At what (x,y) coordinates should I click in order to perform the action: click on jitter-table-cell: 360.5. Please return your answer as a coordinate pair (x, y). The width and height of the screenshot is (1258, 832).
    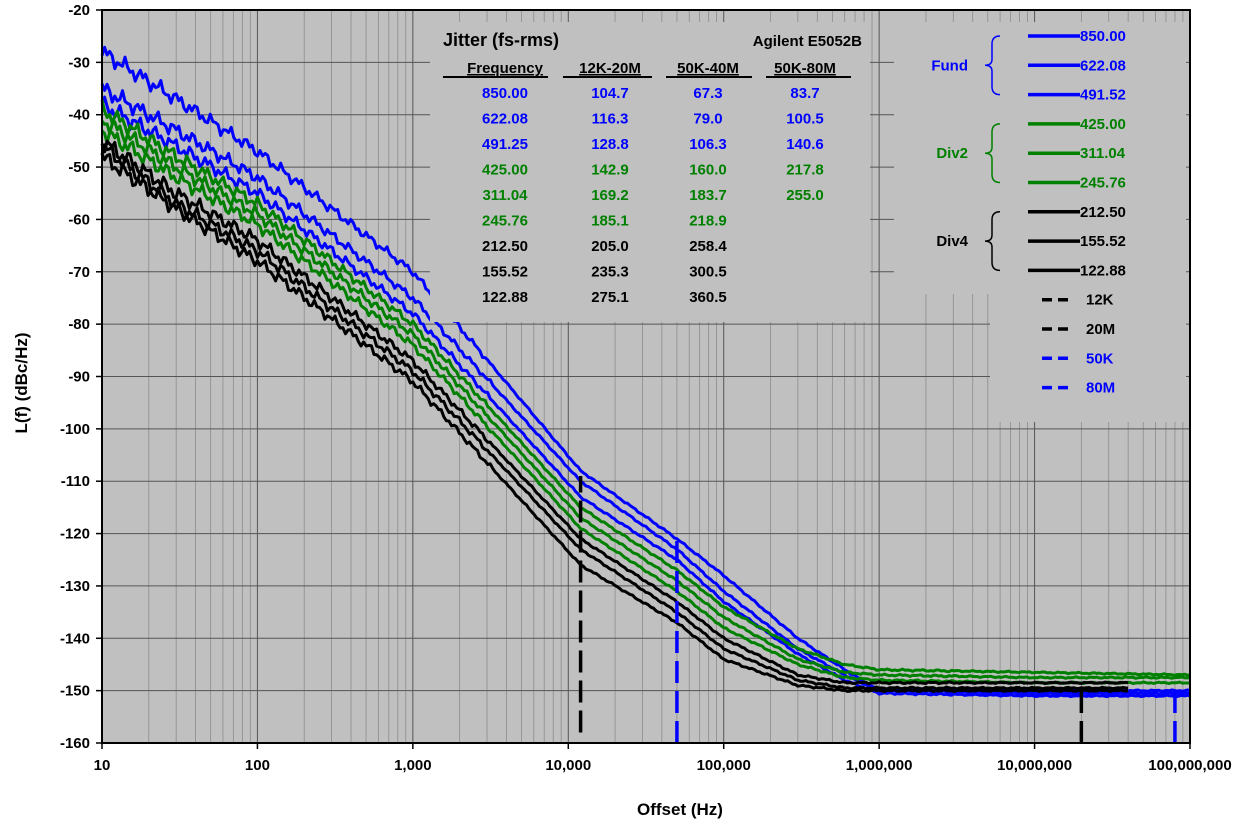
    Looking at the image, I should click on (708, 297).